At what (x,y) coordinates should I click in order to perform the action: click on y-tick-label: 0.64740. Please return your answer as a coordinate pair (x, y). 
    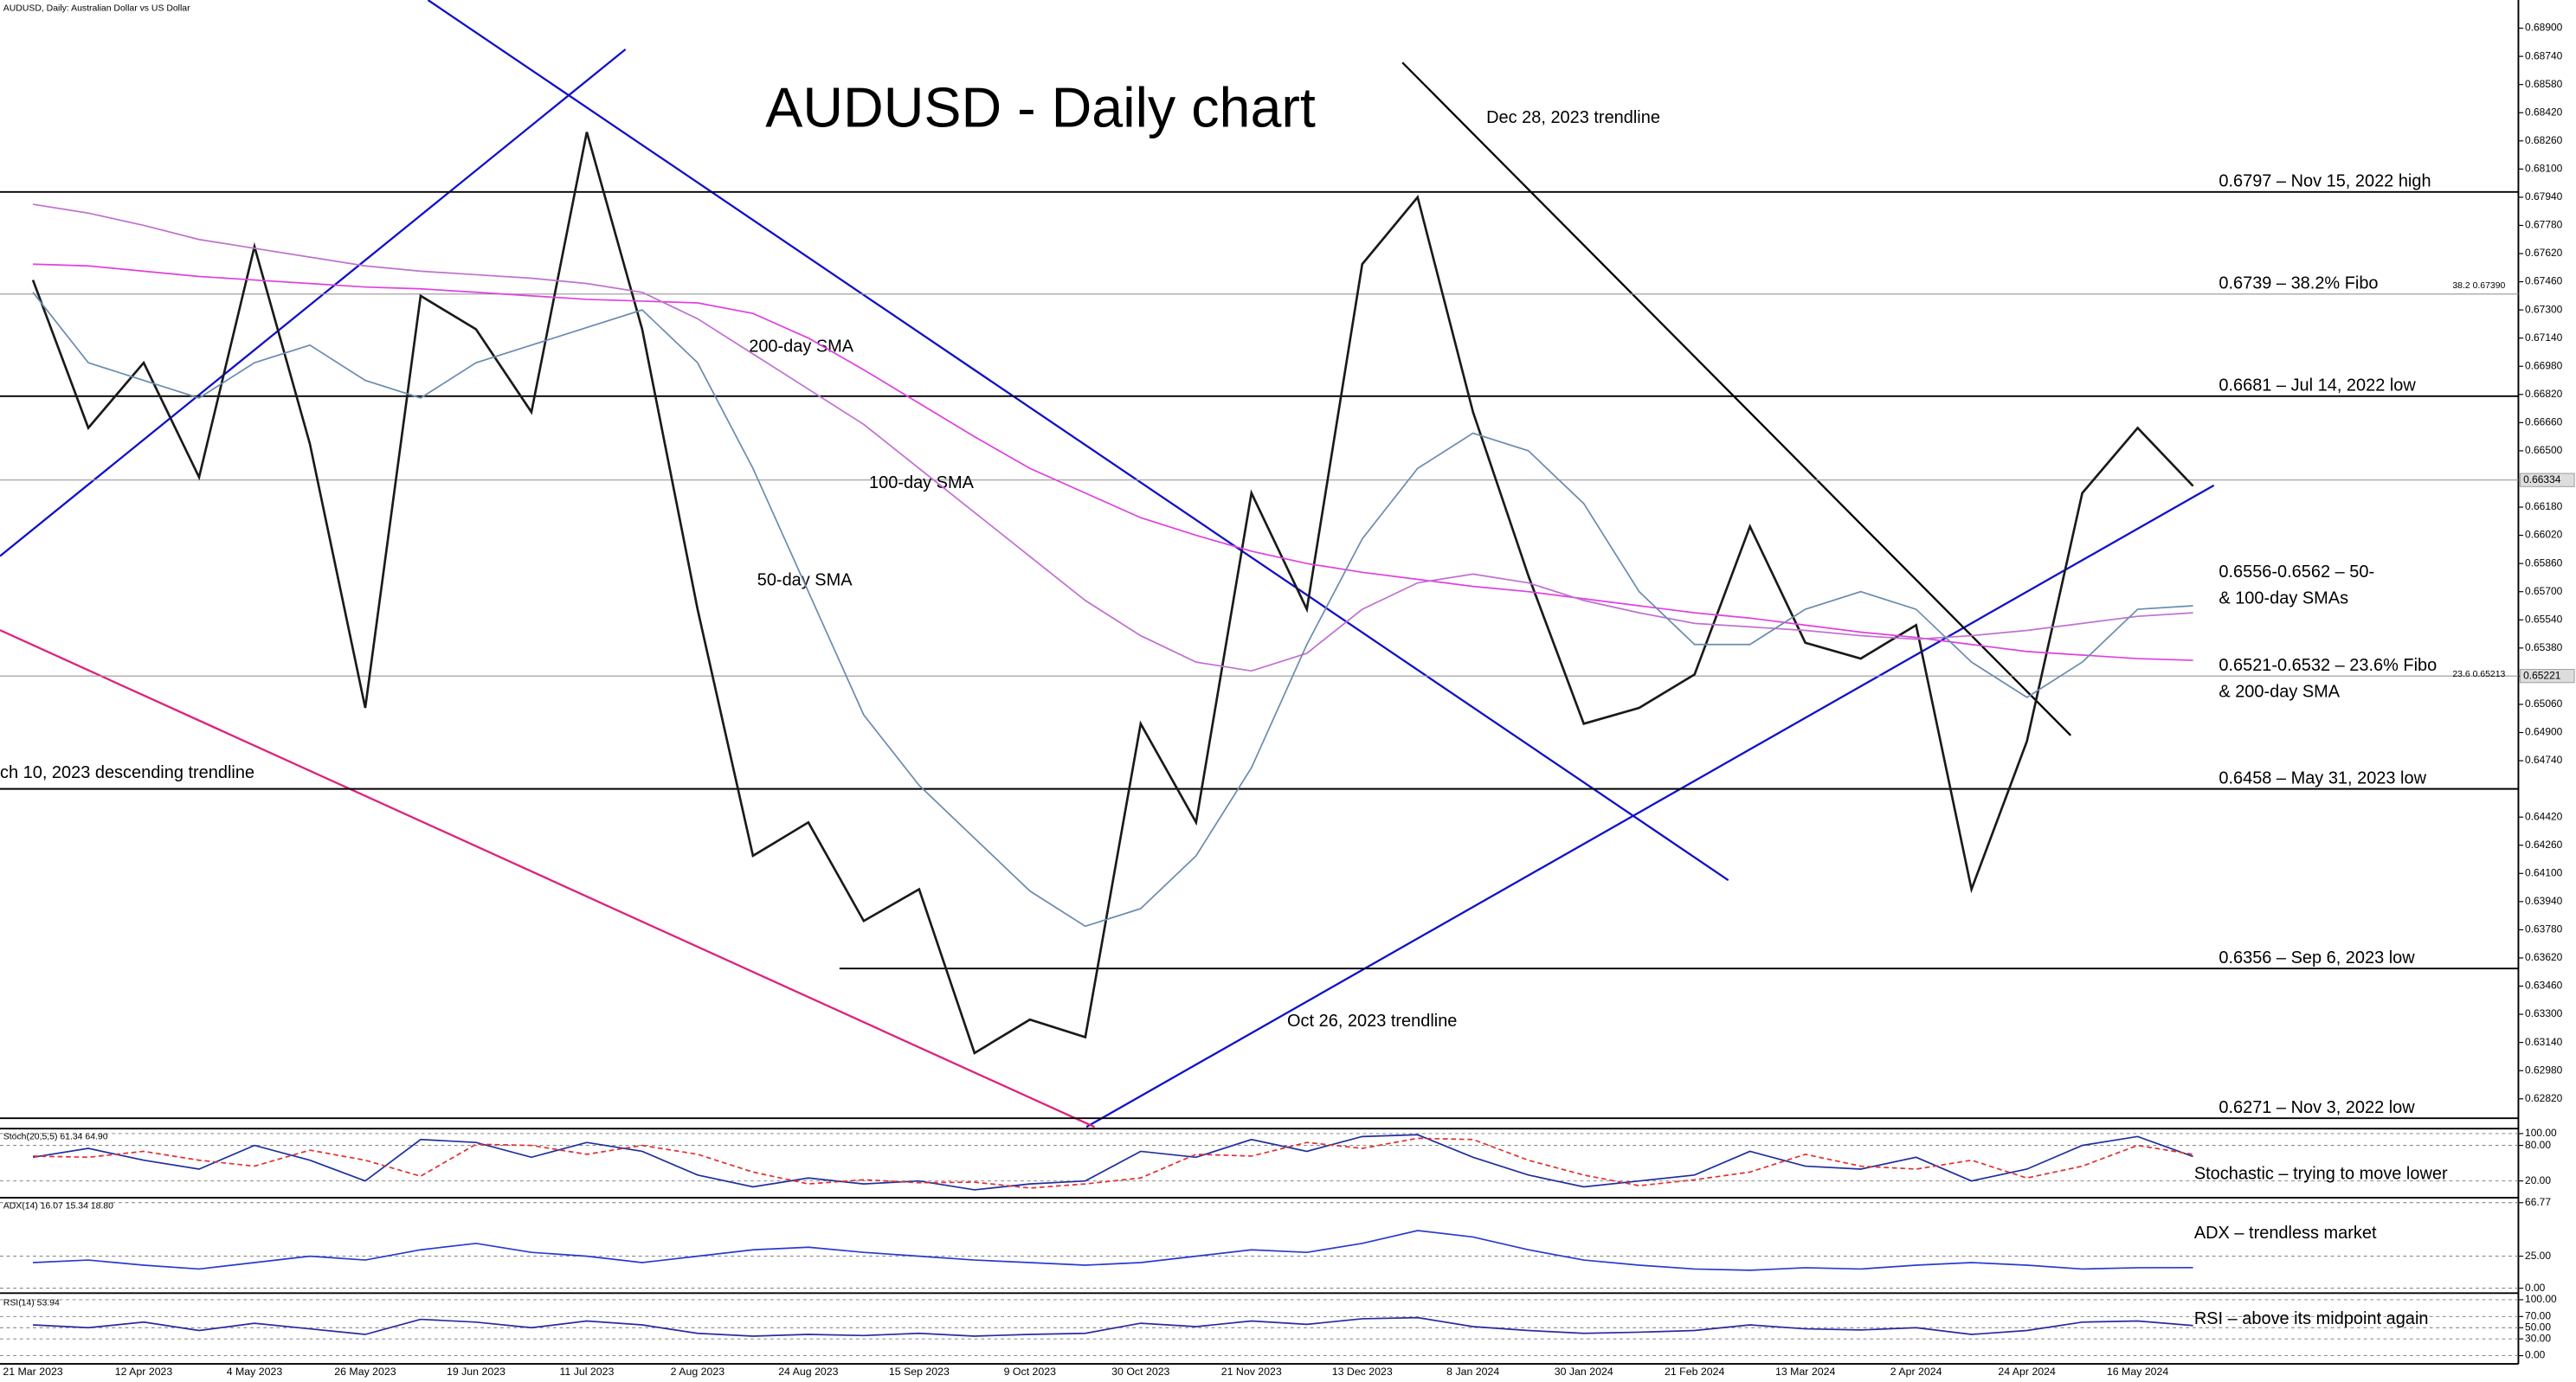
    Looking at the image, I should click on (2544, 760).